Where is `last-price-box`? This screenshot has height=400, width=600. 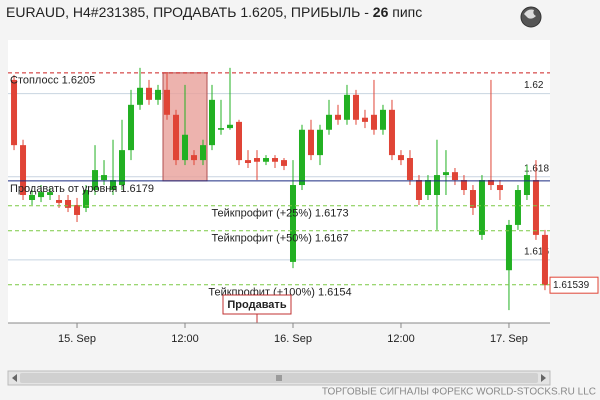
last-price-box is located at coordinates (574, 285).